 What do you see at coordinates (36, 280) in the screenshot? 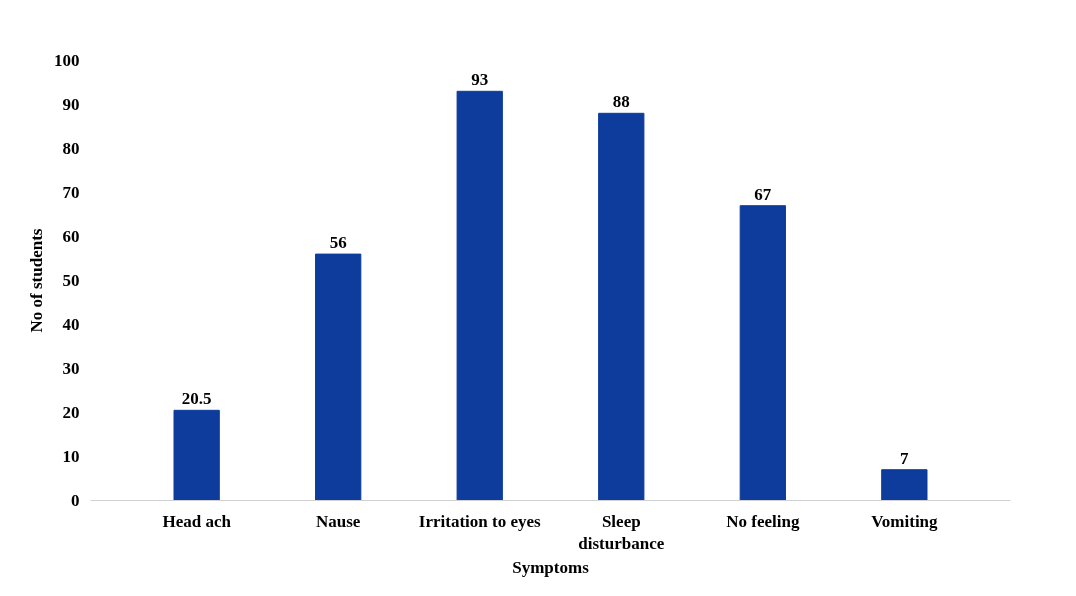
I see `y-axis-title: No of students` at bounding box center [36, 280].